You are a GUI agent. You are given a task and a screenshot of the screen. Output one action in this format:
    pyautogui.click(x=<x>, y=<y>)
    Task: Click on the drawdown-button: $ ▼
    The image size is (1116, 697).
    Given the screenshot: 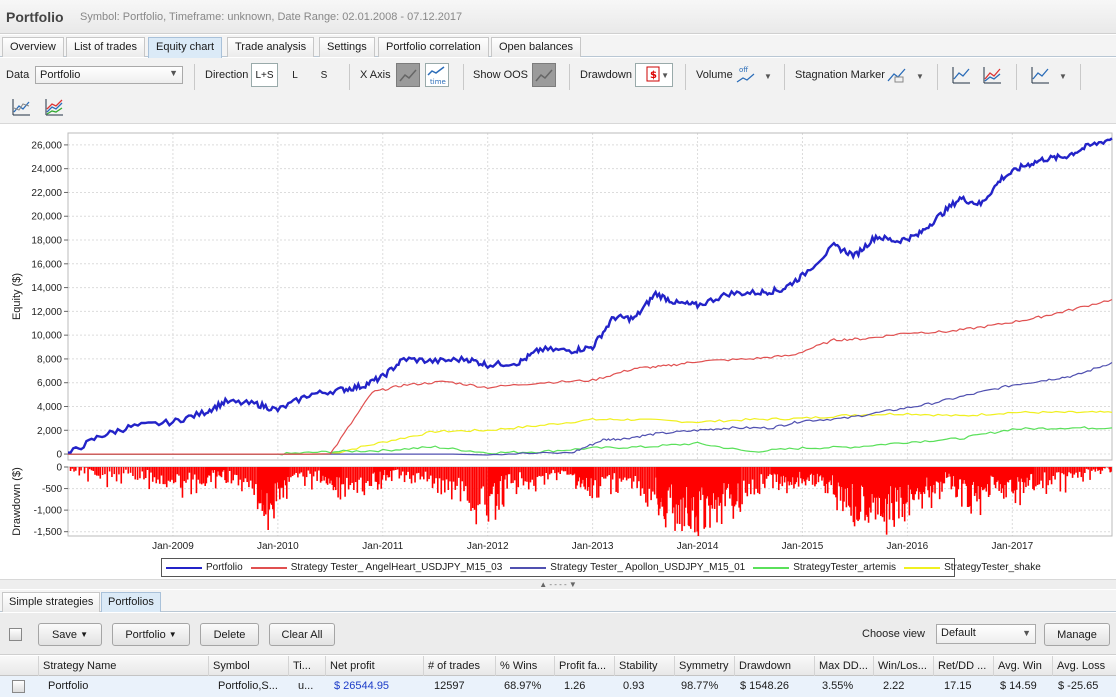 What is the action you would take?
    pyautogui.click(x=654, y=75)
    